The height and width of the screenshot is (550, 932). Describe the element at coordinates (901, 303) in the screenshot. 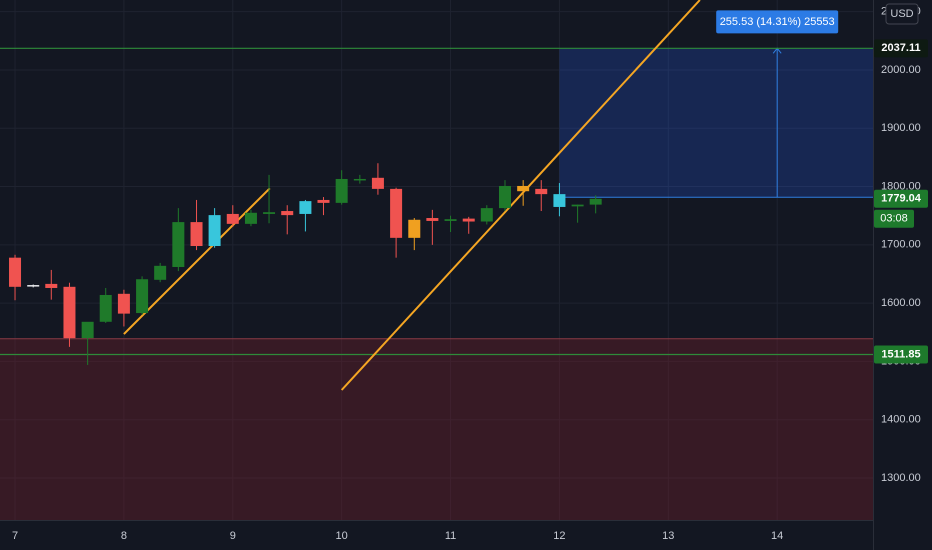

I see `y-tick-label: 1600.00` at that location.